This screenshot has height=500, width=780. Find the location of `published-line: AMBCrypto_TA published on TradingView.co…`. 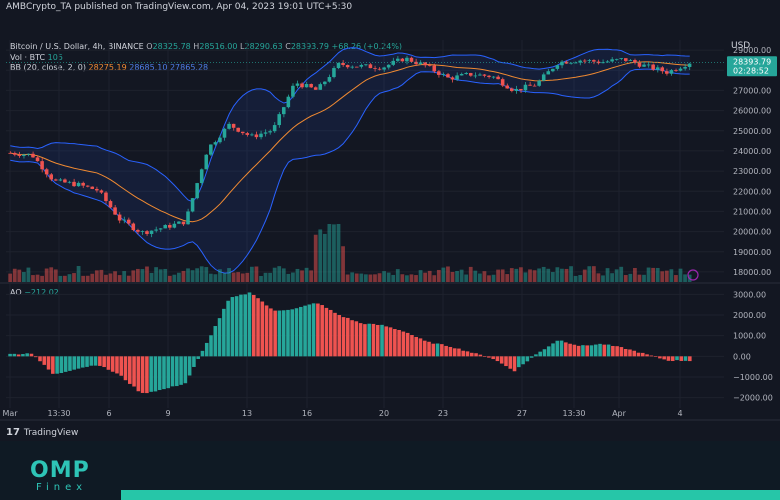

published-line: AMBCrypto_TA published on TradingView.co… is located at coordinates (179, 7).